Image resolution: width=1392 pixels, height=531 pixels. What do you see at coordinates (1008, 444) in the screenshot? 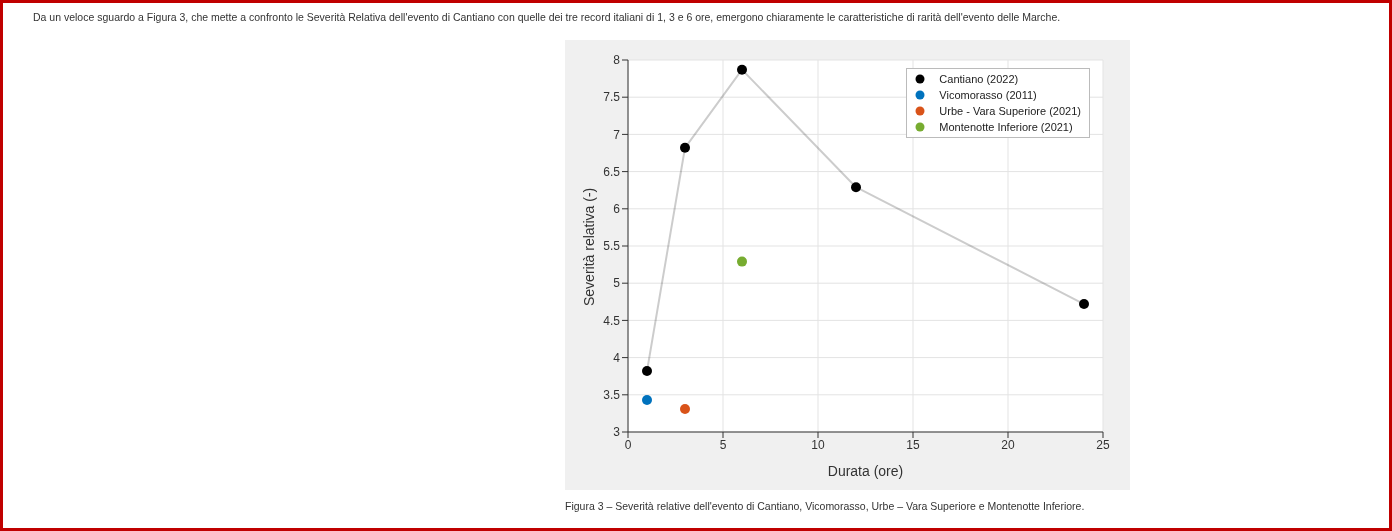
I see `x-tick-label: 20` at bounding box center [1008, 444].